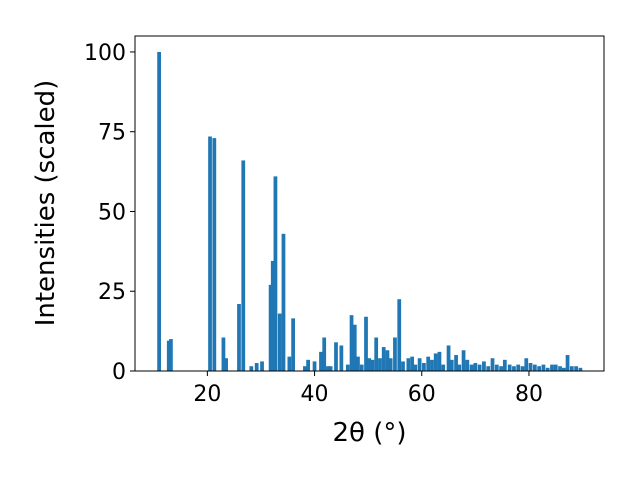 The image size is (640, 480). I want to click on y-tick-label: 50, so click(112, 212).